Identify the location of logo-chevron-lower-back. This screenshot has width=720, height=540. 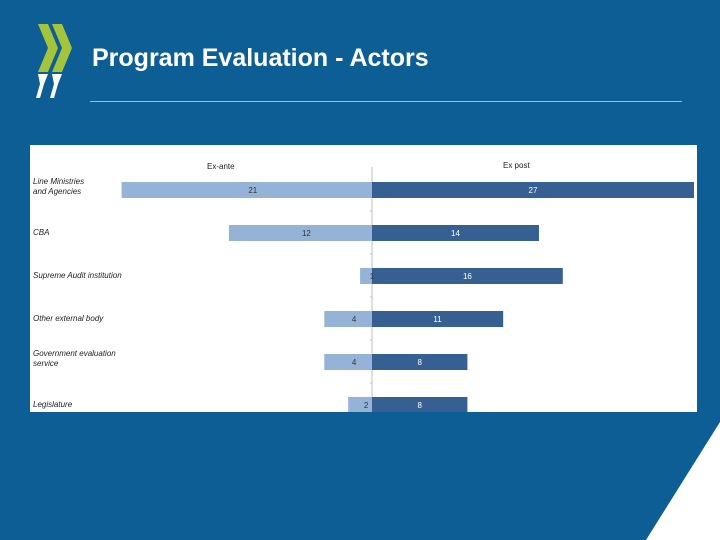
(42, 86).